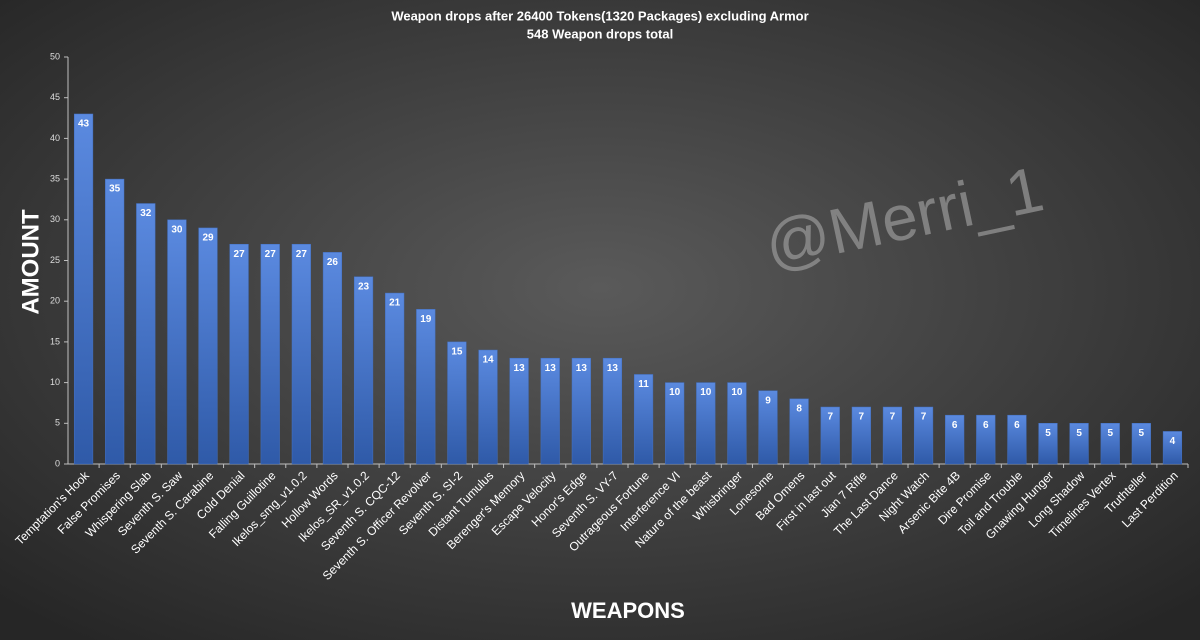  I want to click on x-axis-label: WEAPONS, so click(628, 610).